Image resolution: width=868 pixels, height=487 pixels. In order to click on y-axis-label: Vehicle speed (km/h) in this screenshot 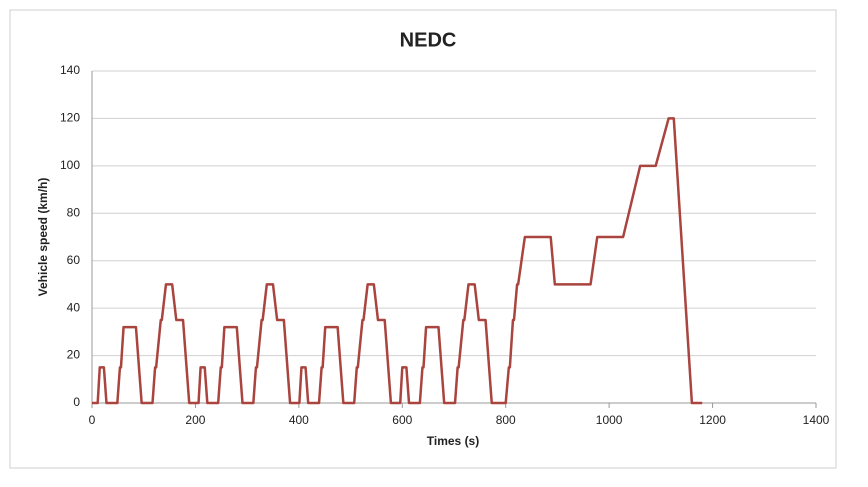, I will do `click(43, 237)`.